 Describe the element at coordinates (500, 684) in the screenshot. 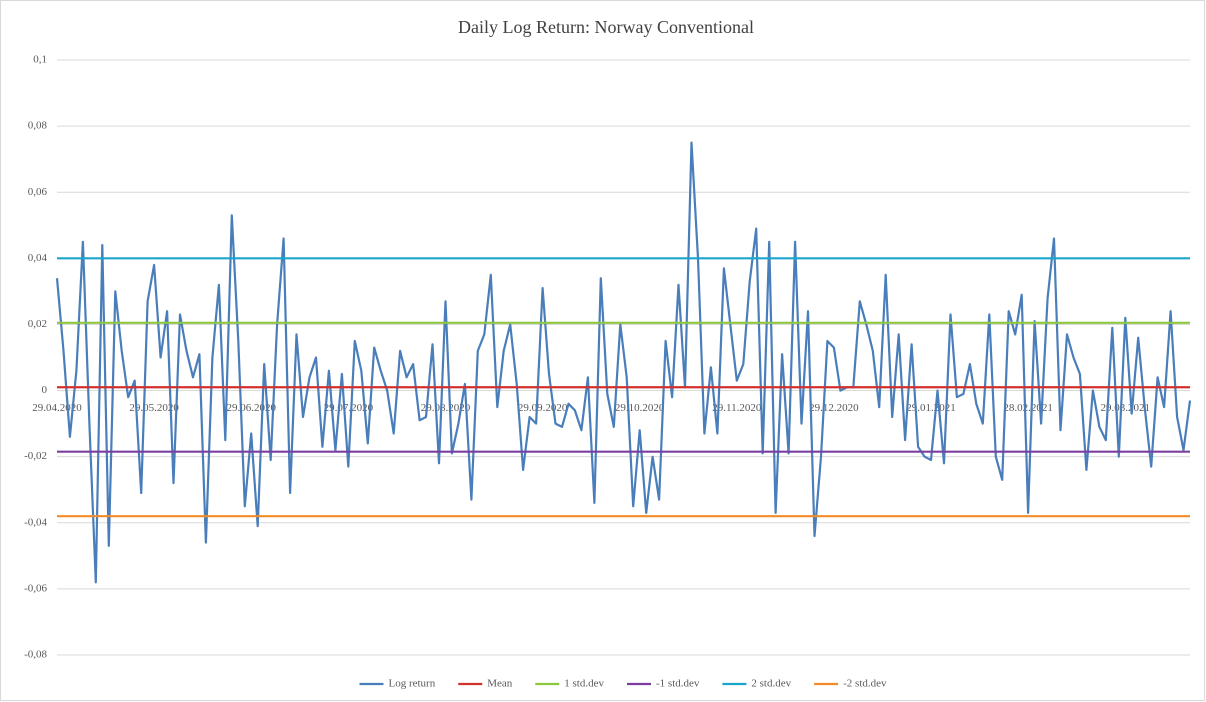

I see `legend-label: Mean` at that location.